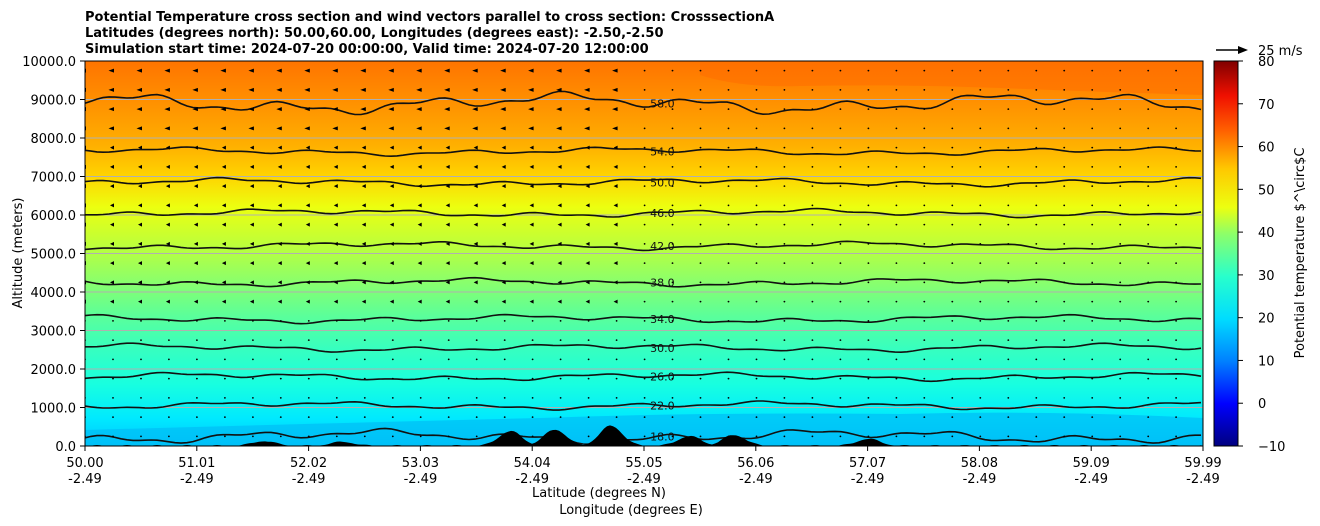 The height and width of the screenshot is (526, 1320). What do you see at coordinates (196, 463) in the screenshot?
I see `x-tick-latitude: 51.01` at bounding box center [196, 463].